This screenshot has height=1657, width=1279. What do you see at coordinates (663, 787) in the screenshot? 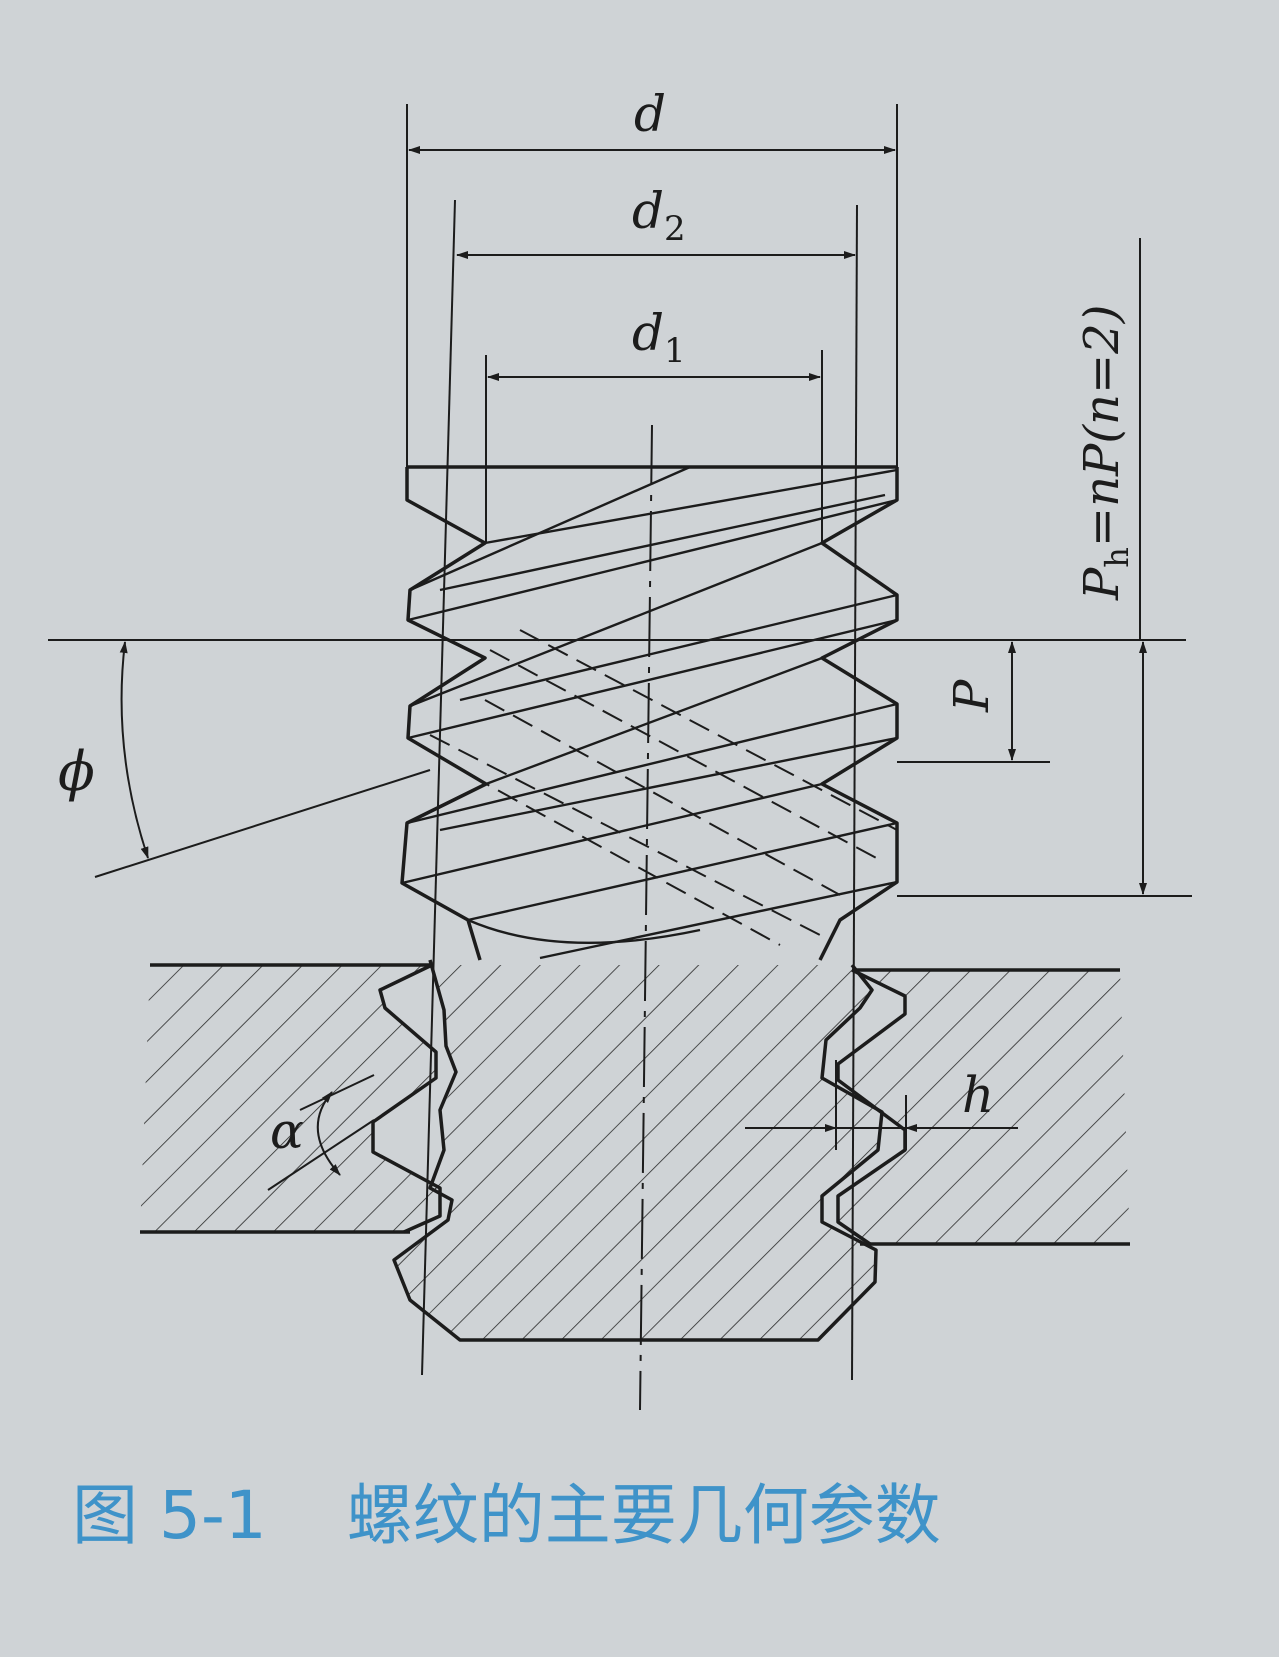
I see `hidden-helix-lines` at bounding box center [663, 787].